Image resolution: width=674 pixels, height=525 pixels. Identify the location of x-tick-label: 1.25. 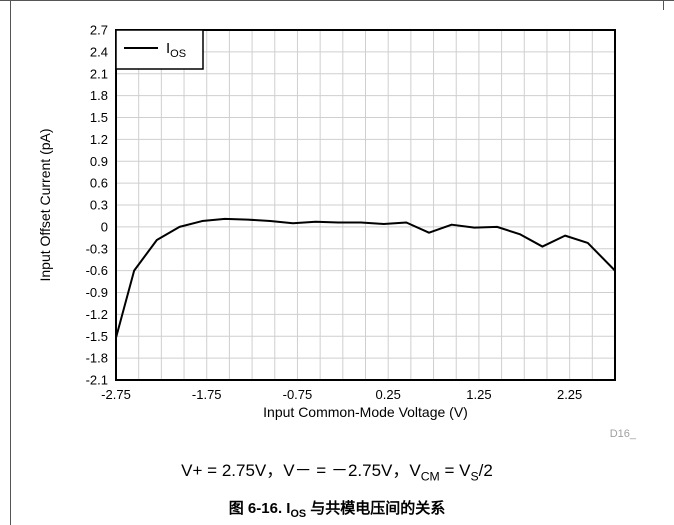
(478, 394).